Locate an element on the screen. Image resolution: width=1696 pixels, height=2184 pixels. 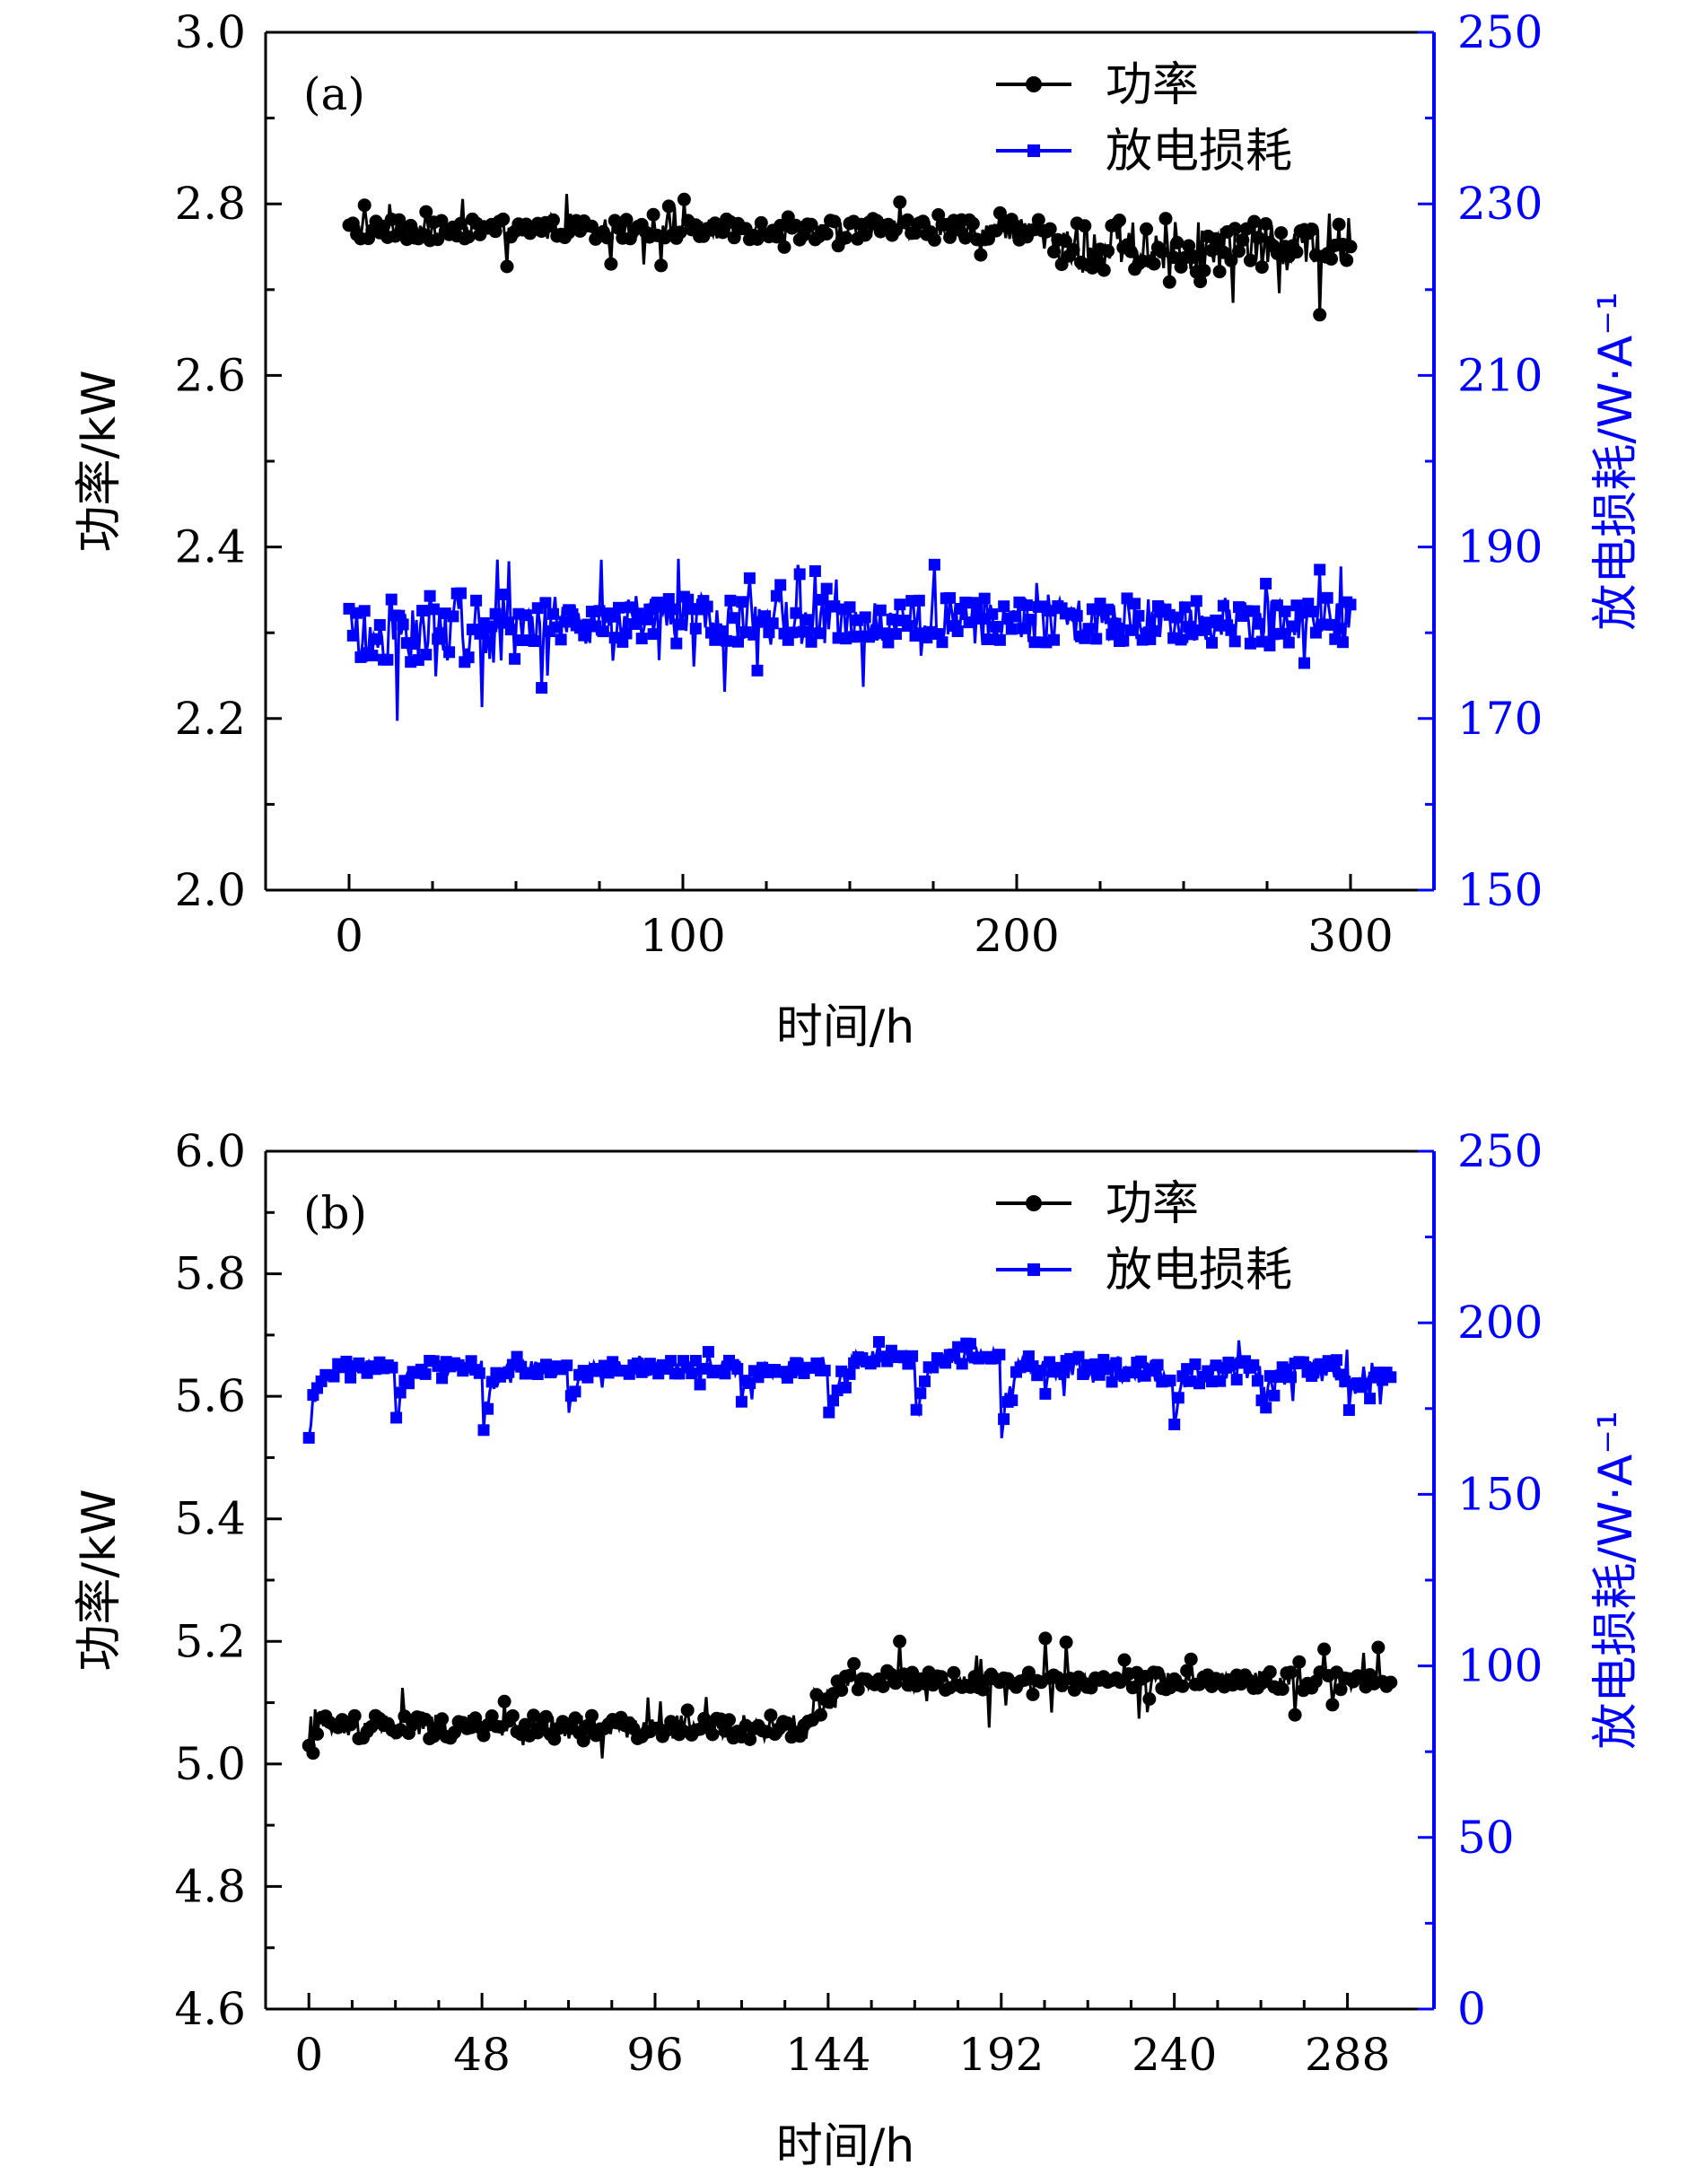
left-y-tick-label: 2.0 is located at coordinates (210, 890).